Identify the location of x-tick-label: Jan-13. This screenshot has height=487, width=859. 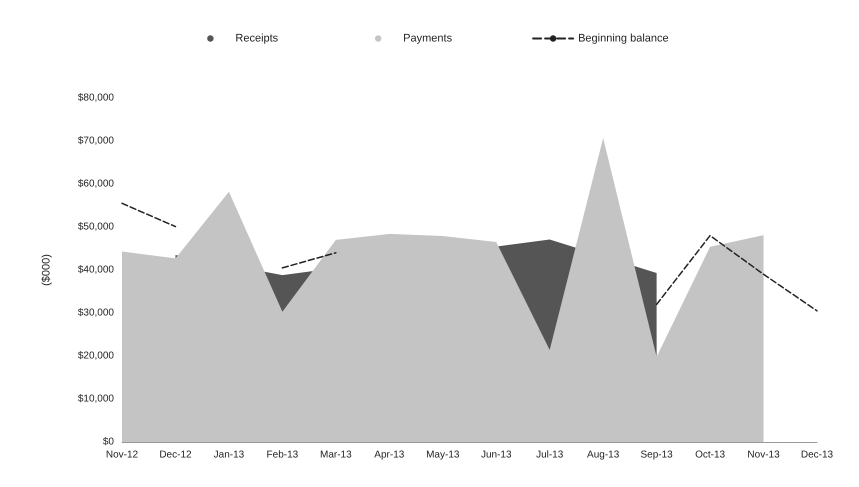
(229, 455).